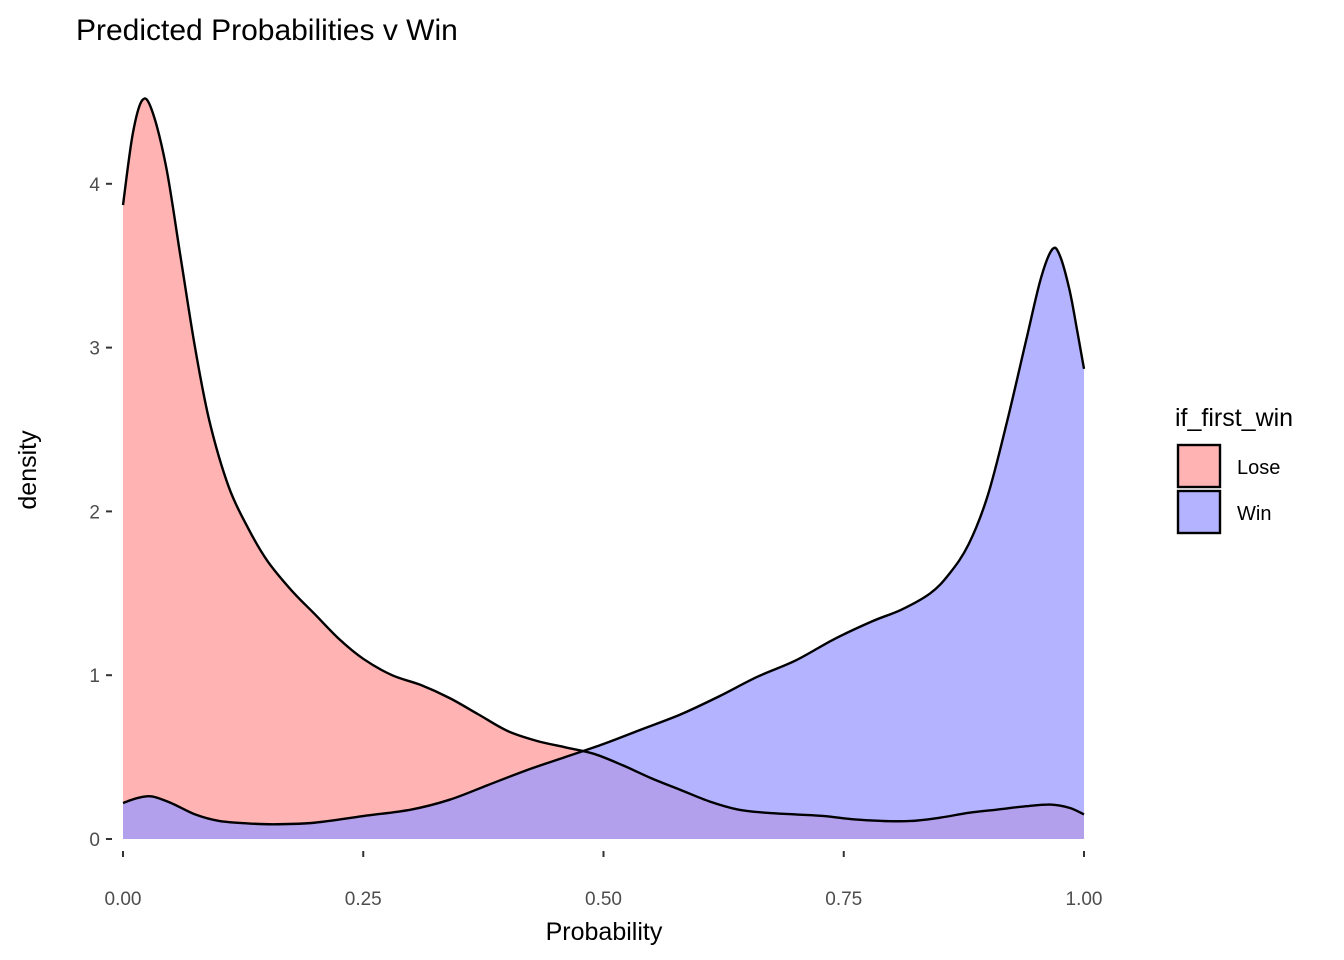 The height and width of the screenshot is (960, 1344). I want to click on x-tick-label: 0.75, so click(843, 899).